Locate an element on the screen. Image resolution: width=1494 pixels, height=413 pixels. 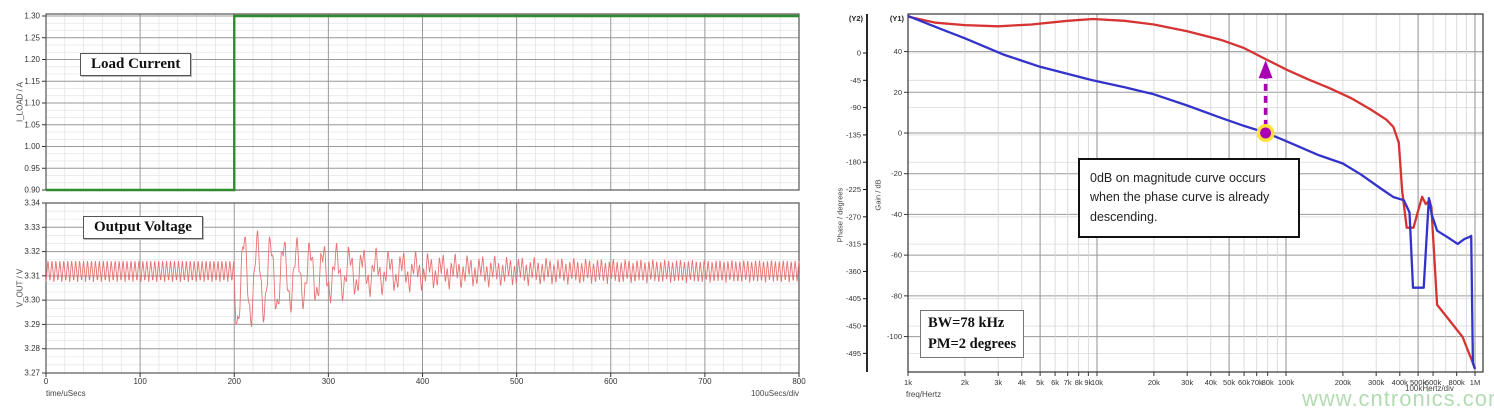
svg-text: -315 is located at coordinates (853, 244).